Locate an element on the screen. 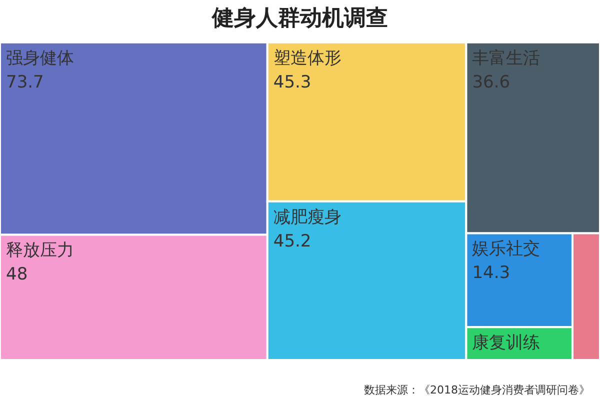  category-label: 减肥瘦身 is located at coordinates (307, 217).